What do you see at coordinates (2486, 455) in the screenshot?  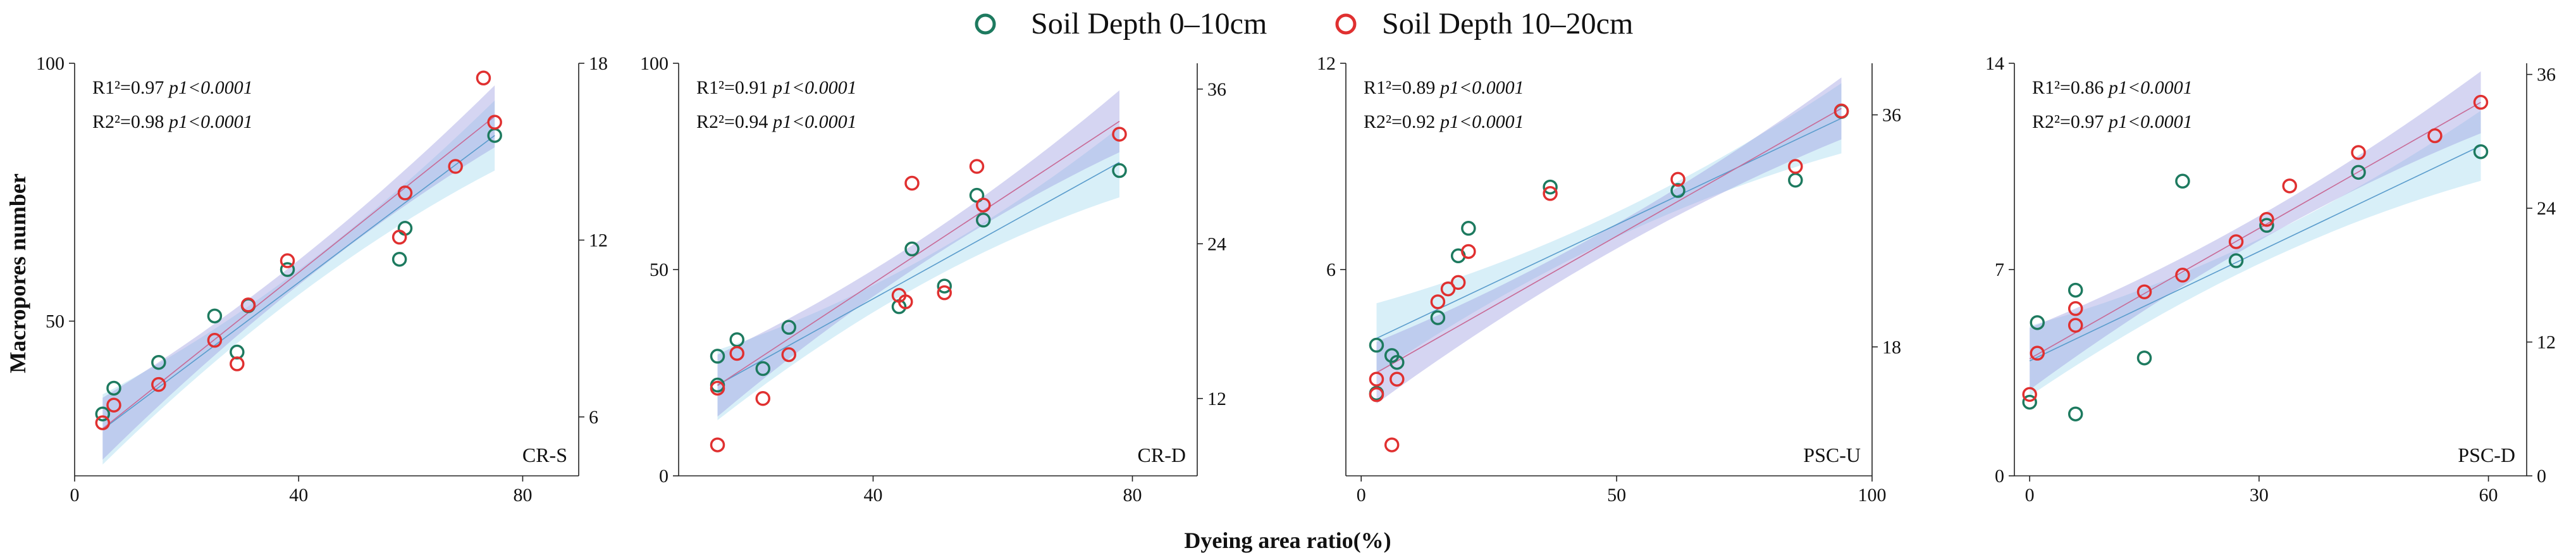 I see `panel-label: PSC-D` at bounding box center [2486, 455].